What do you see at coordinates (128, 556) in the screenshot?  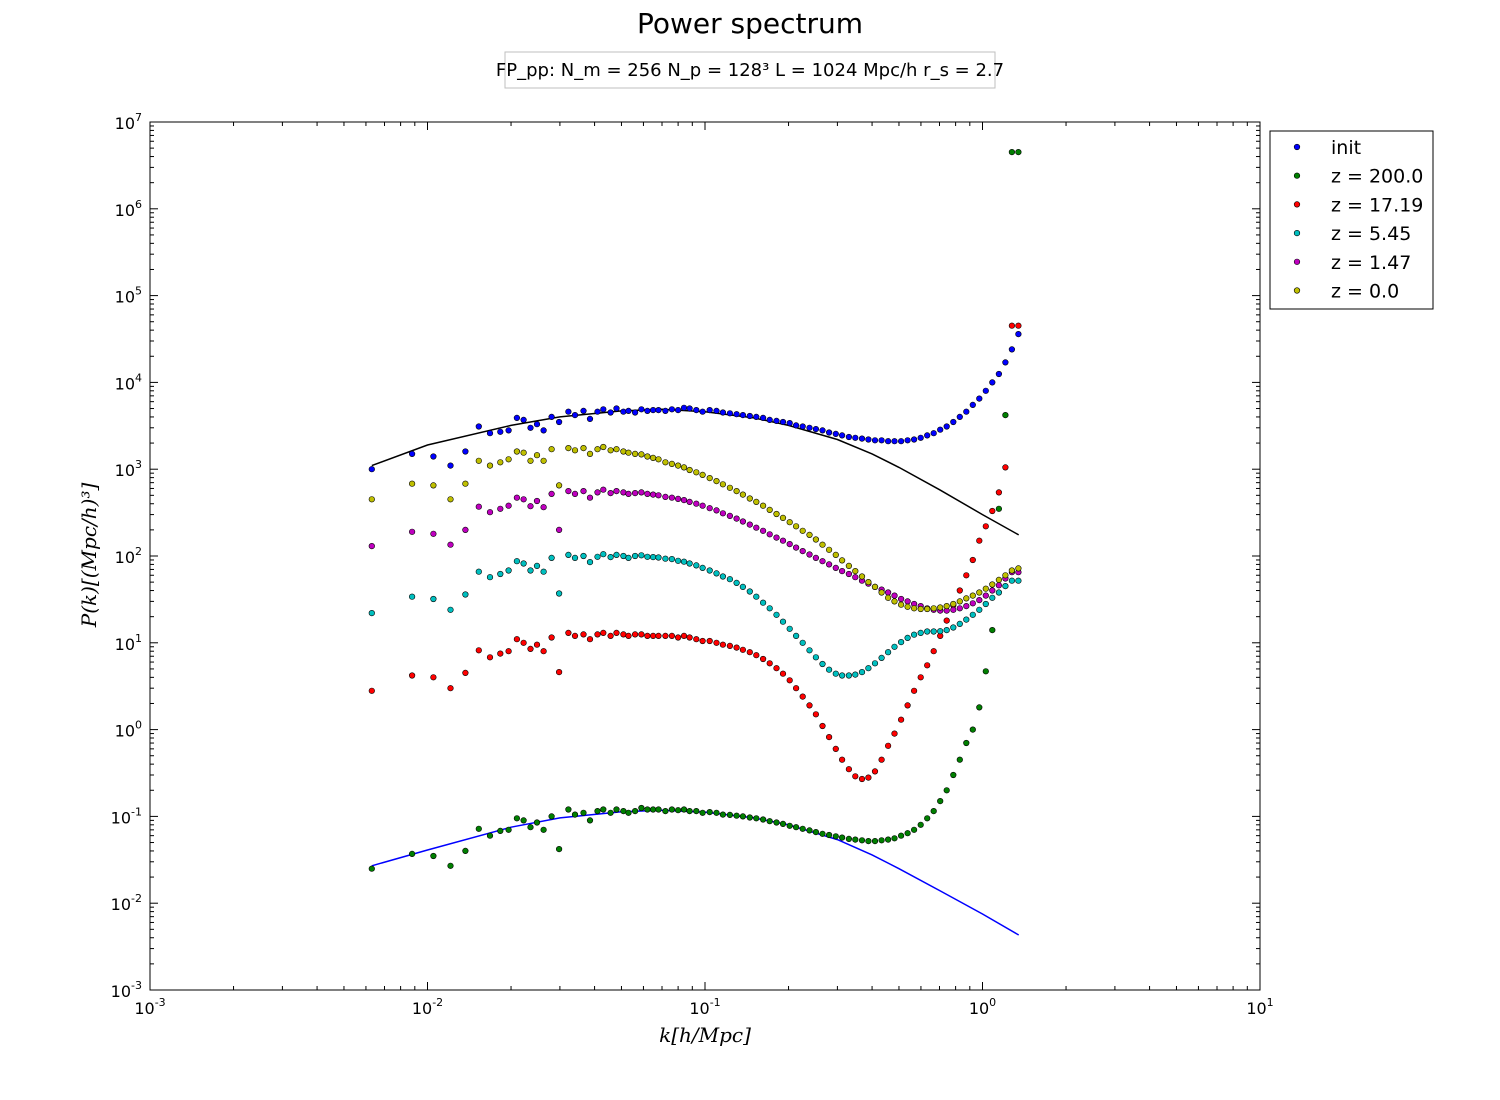 I see `y-tick-label: 102` at bounding box center [128, 556].